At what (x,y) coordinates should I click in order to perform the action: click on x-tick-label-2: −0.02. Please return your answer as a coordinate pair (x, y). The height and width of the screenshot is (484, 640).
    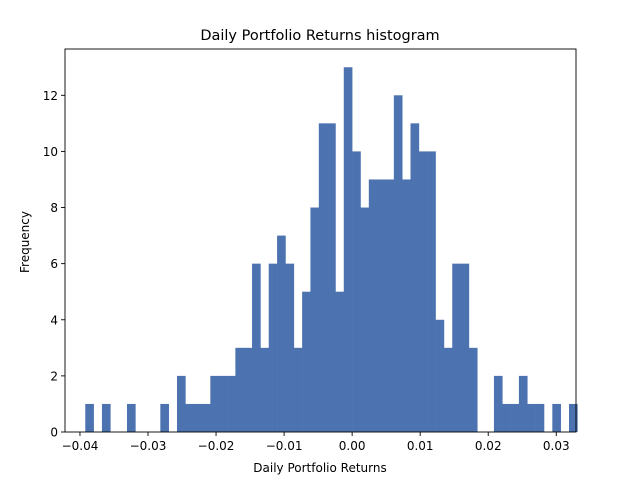
    Looking at the image, I should click on (216, 446).